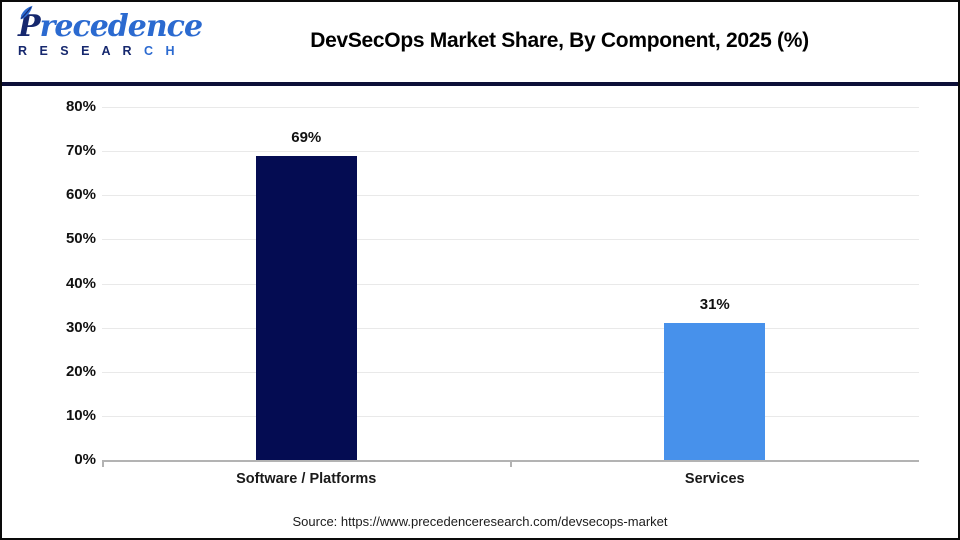 The height and width of the screenshot is (540, 960). What do you see at coordinates (306, 479) in the screenshot?
I see `x-axis-category-label: Software / Platforms` at bounding box center [306, 479].